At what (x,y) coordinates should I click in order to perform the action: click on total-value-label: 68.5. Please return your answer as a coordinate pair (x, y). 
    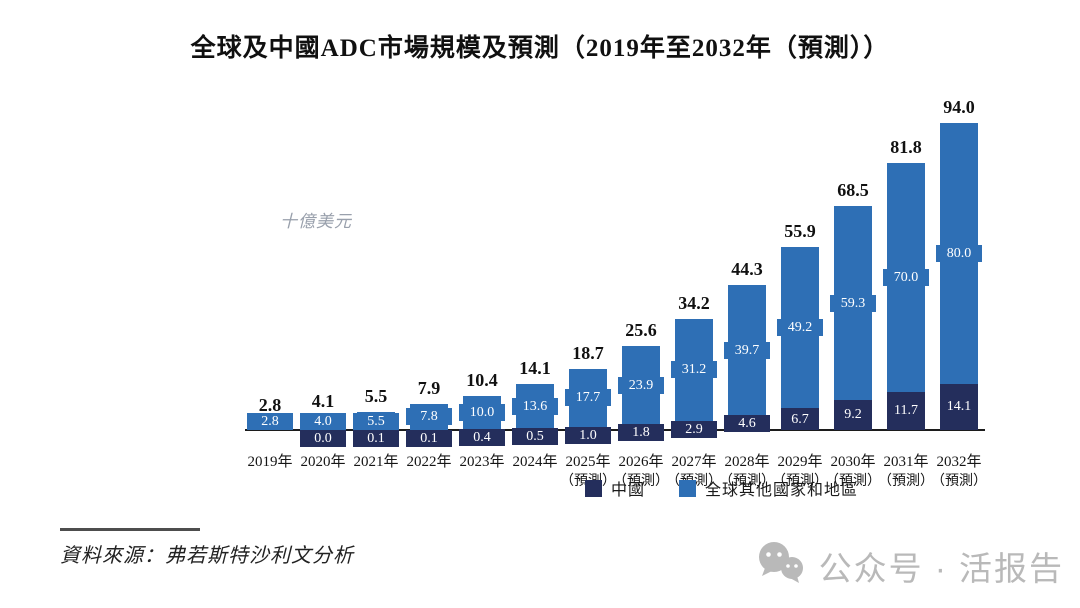
    Looking at the image, I should click on (853, 190).